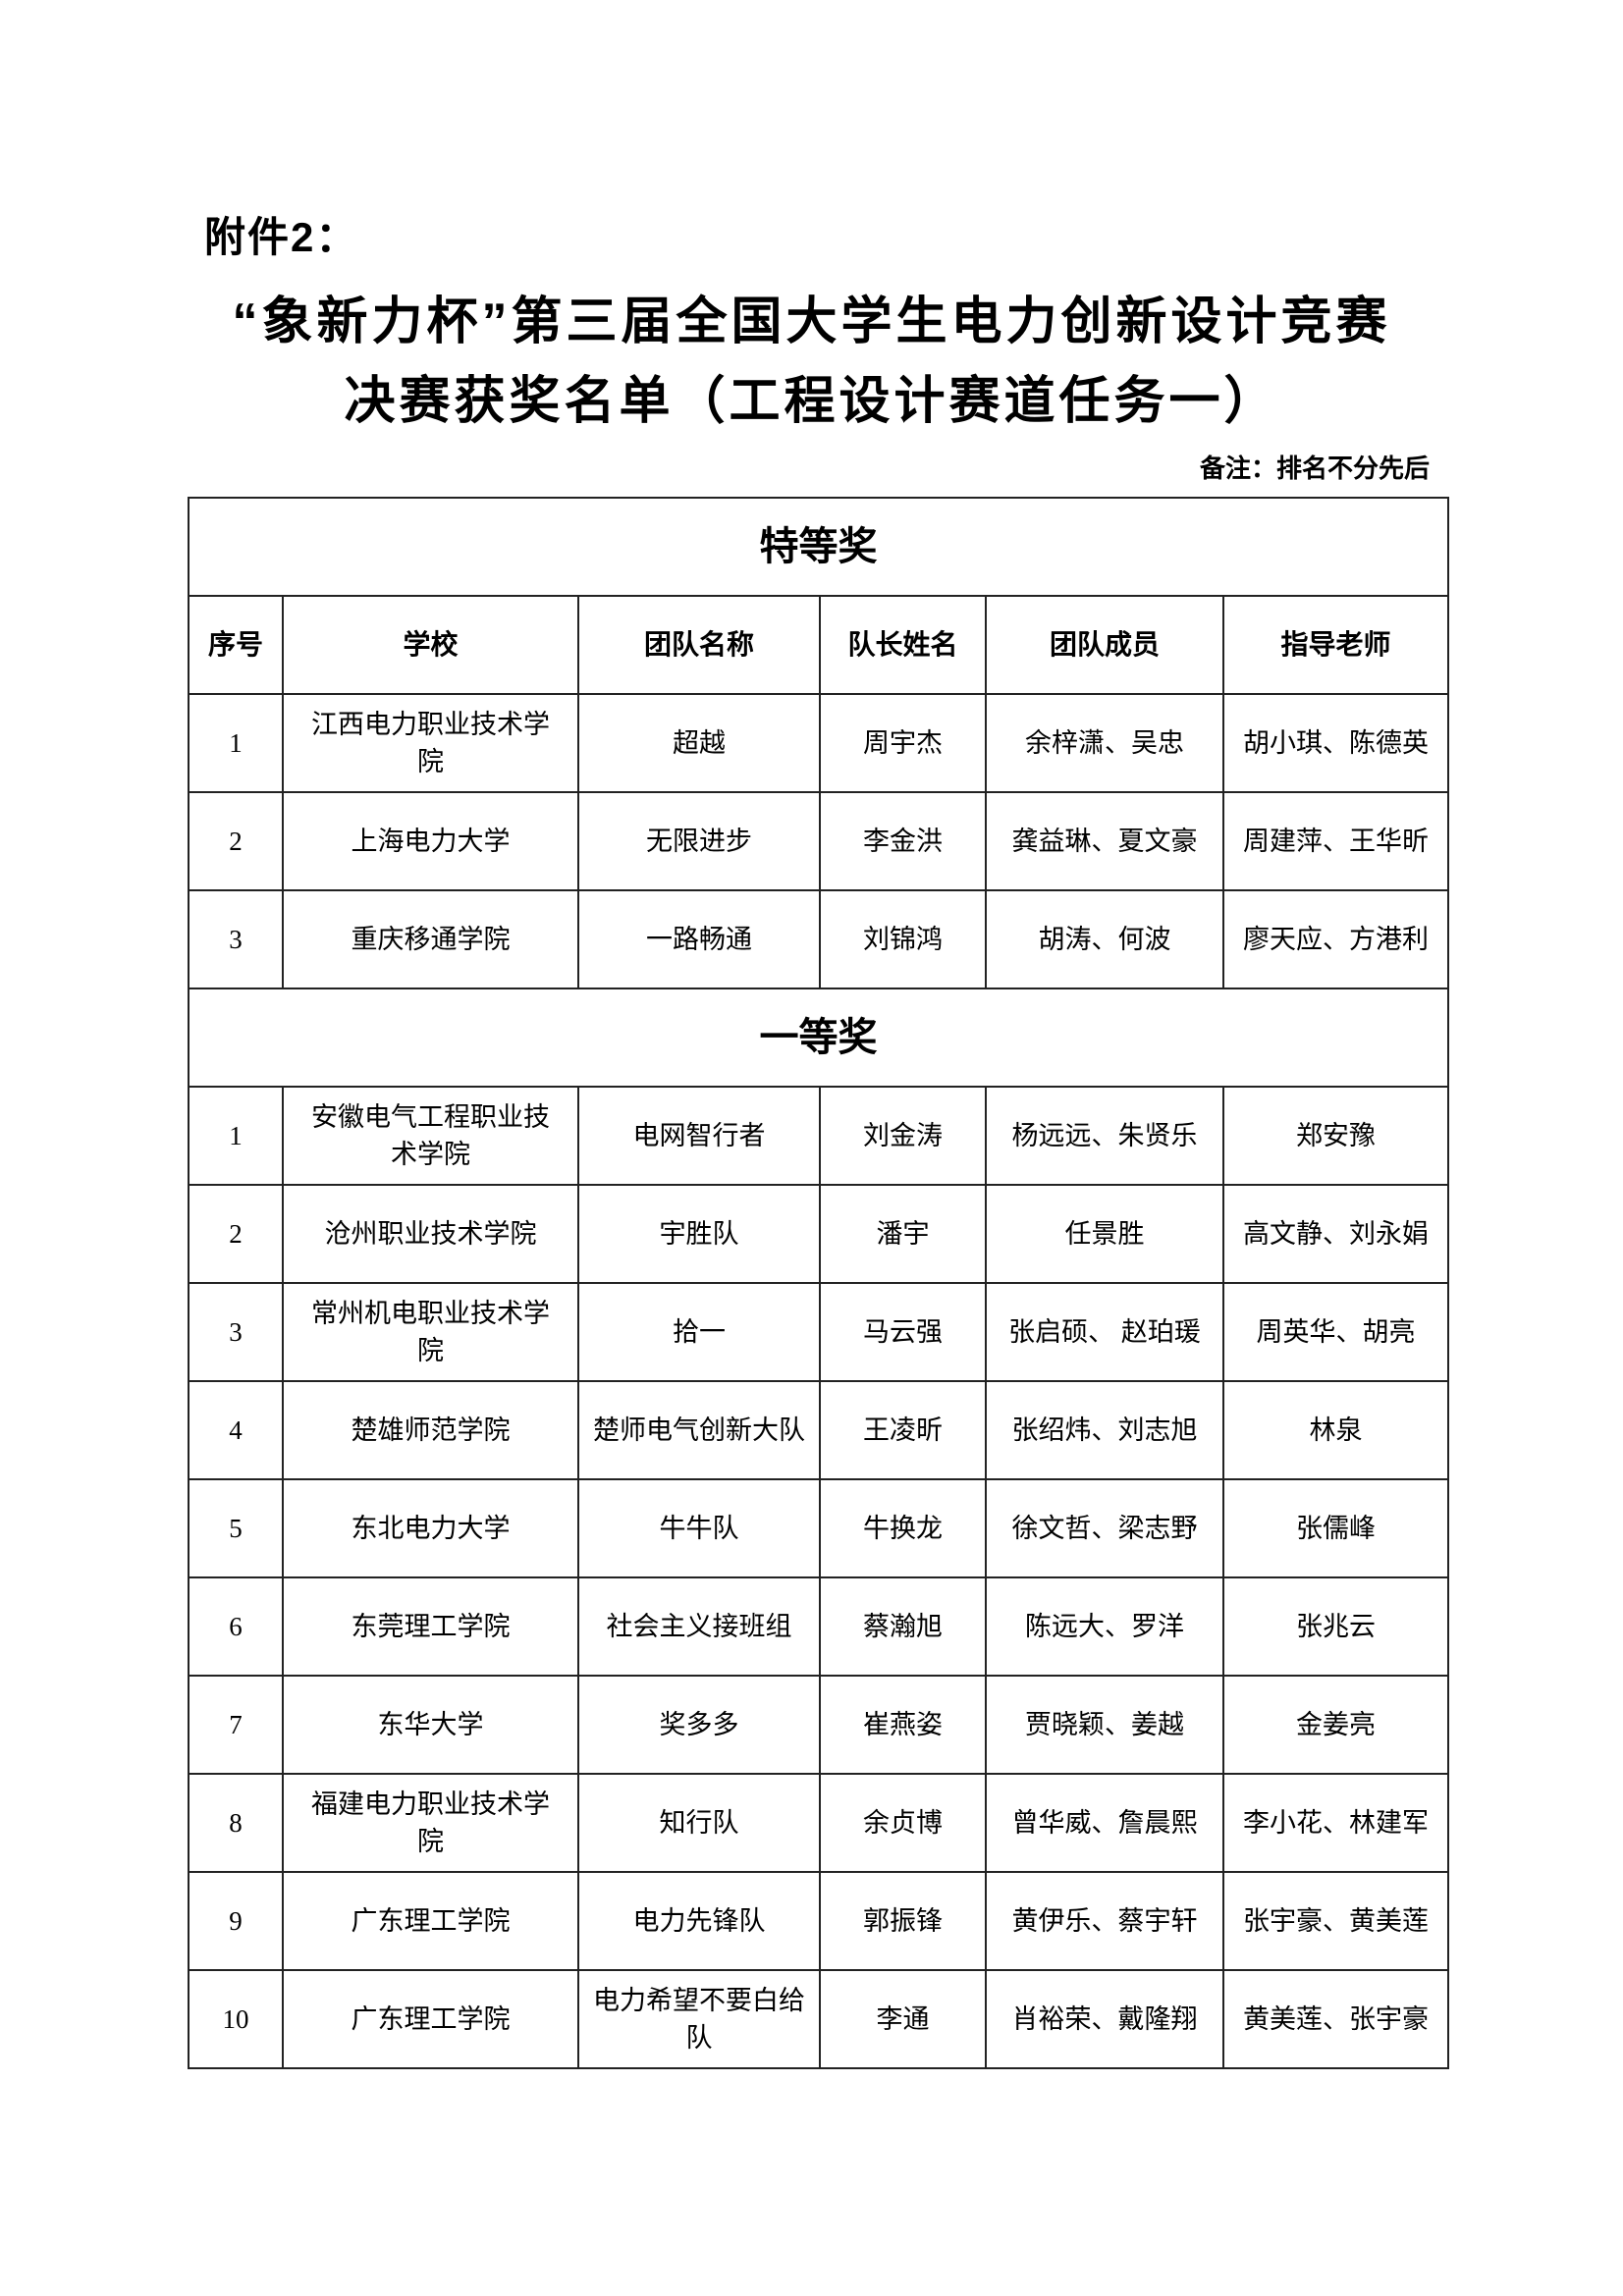 This screenshot has width=1623, height=2296. What do you see at coordinates (699, 1136) in the screenshot?
I see `cell-team-name: 电网智行者` at bounding box center [699, 1136].